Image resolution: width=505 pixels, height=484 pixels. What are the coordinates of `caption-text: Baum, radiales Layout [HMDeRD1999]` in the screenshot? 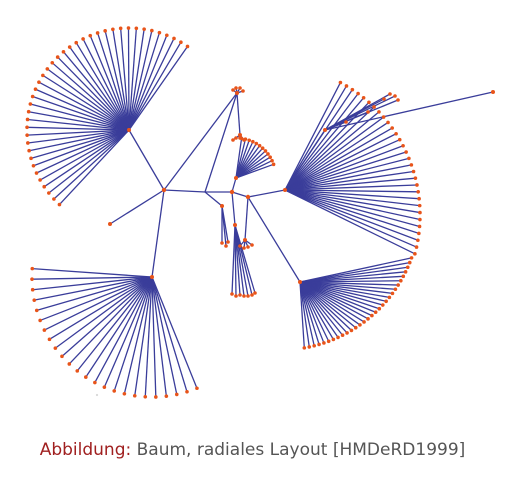 It's located at (301, 450).